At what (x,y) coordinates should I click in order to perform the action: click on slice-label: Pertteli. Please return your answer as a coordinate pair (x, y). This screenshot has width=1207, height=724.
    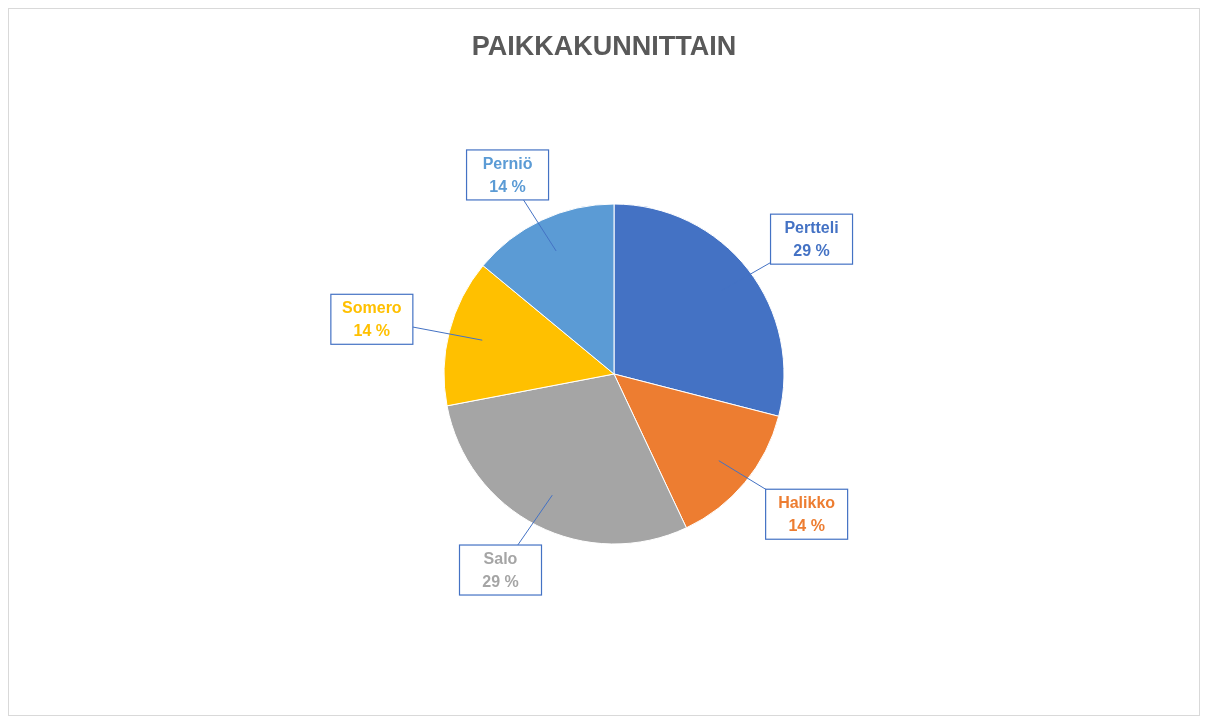
    Looking at the image, I should click on (811, 228).